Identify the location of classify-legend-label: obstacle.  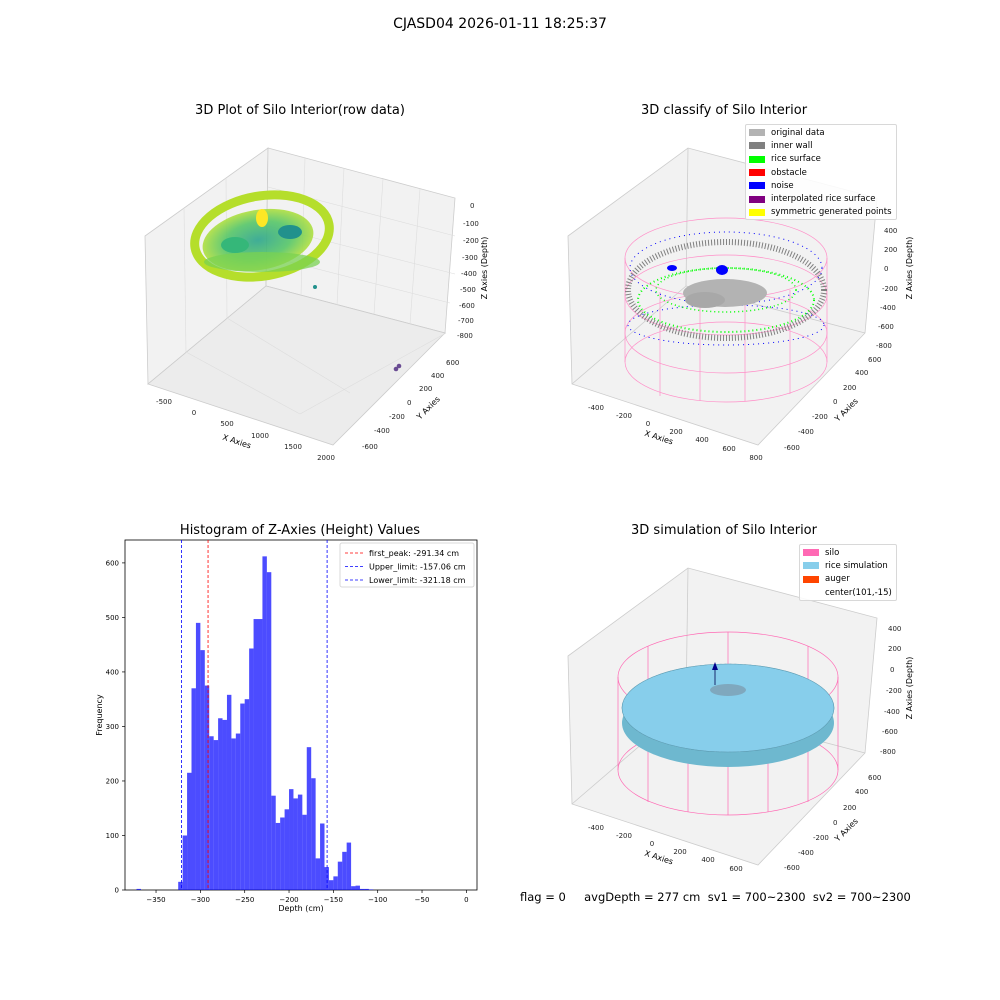
(789, 172).